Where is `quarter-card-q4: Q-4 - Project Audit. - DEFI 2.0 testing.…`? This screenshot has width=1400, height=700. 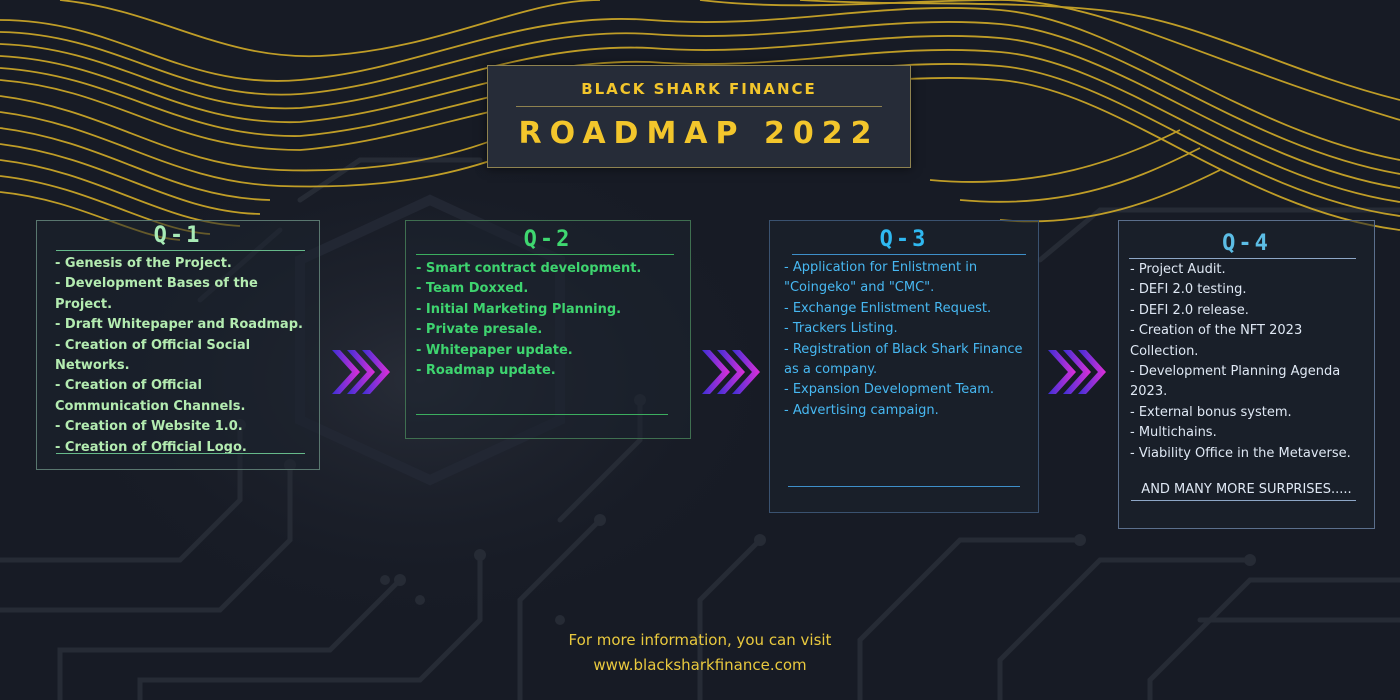 quarter-card-q4: Q-4 - Project Audit. - DEFI 2.0 testing.… is located at coordinates (1246, 374).